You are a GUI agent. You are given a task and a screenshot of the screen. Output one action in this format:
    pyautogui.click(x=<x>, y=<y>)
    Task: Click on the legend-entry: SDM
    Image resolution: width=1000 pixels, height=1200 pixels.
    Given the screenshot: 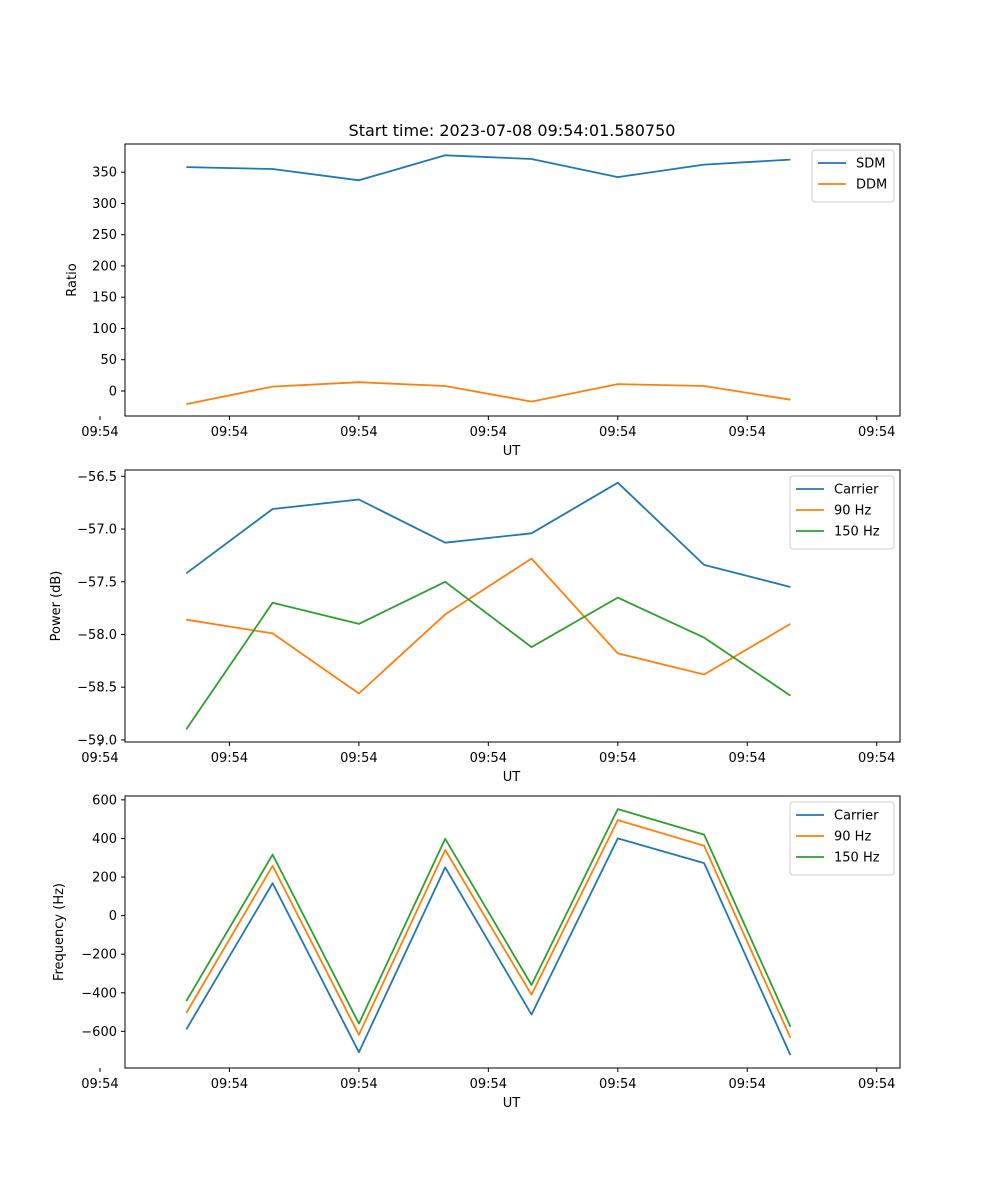 What is the action you would take?
    pyautogui.click(x=870, y=164)
    